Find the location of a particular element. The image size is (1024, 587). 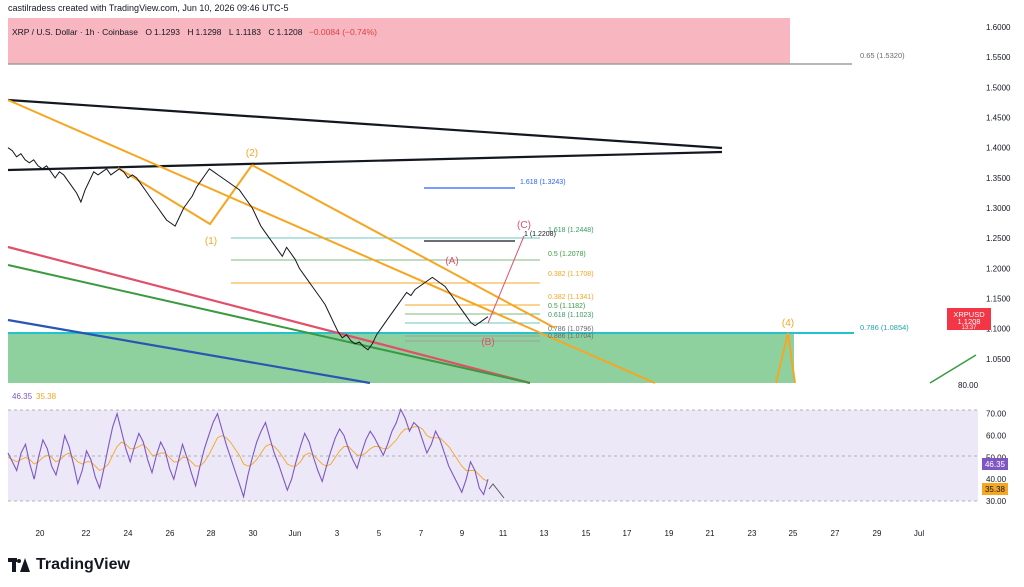

ohlc-low: 1.1183 is located at coordinates (248, 32).